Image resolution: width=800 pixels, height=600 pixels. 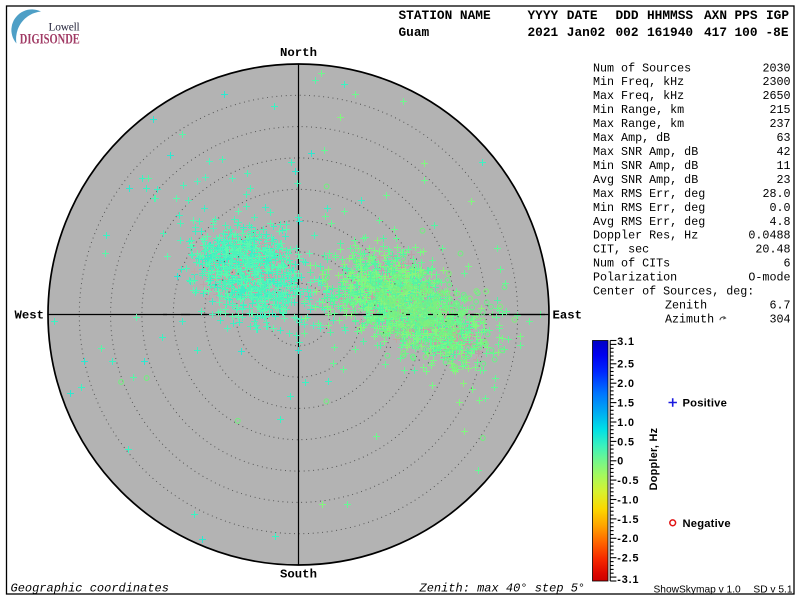 What do you see at coordinates (707, 524) in the screenshot?
I see `svg-text: Negative` at bounding box center [707, 524].